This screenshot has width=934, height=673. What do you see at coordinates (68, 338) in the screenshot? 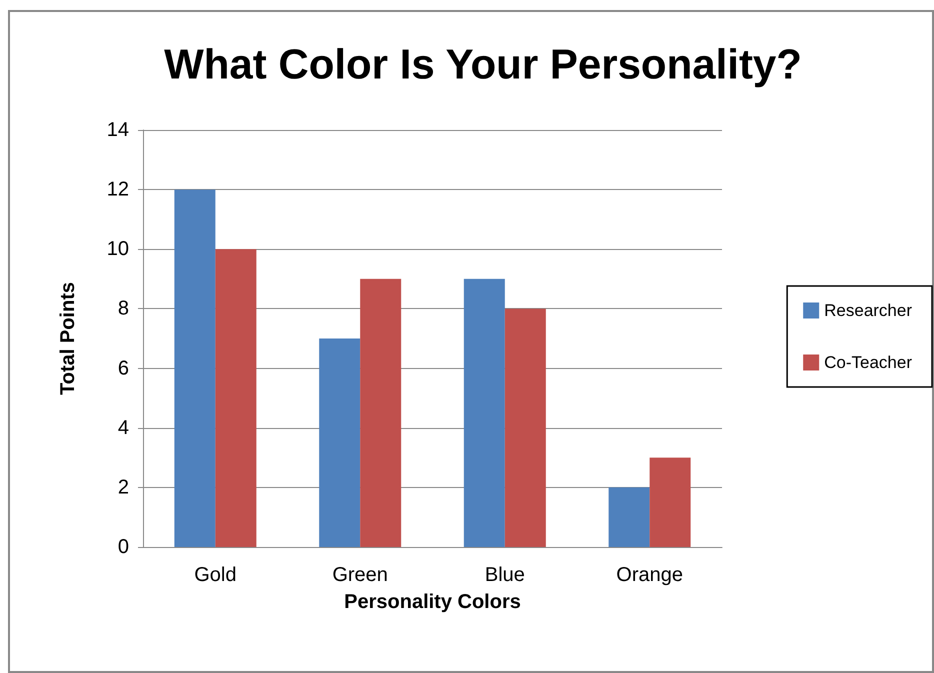
I see `y-axis-title: Total Points` at bounding box center [68, 338].